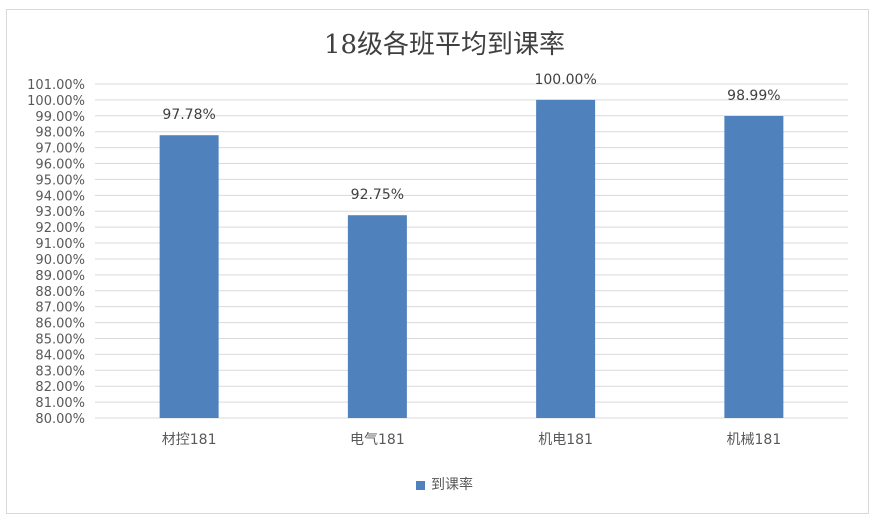 The image size is (889, 529). Describe the element at coordinates (60, 324) in the screenshot. I see `y-tick-label: 86.00%` at that location.